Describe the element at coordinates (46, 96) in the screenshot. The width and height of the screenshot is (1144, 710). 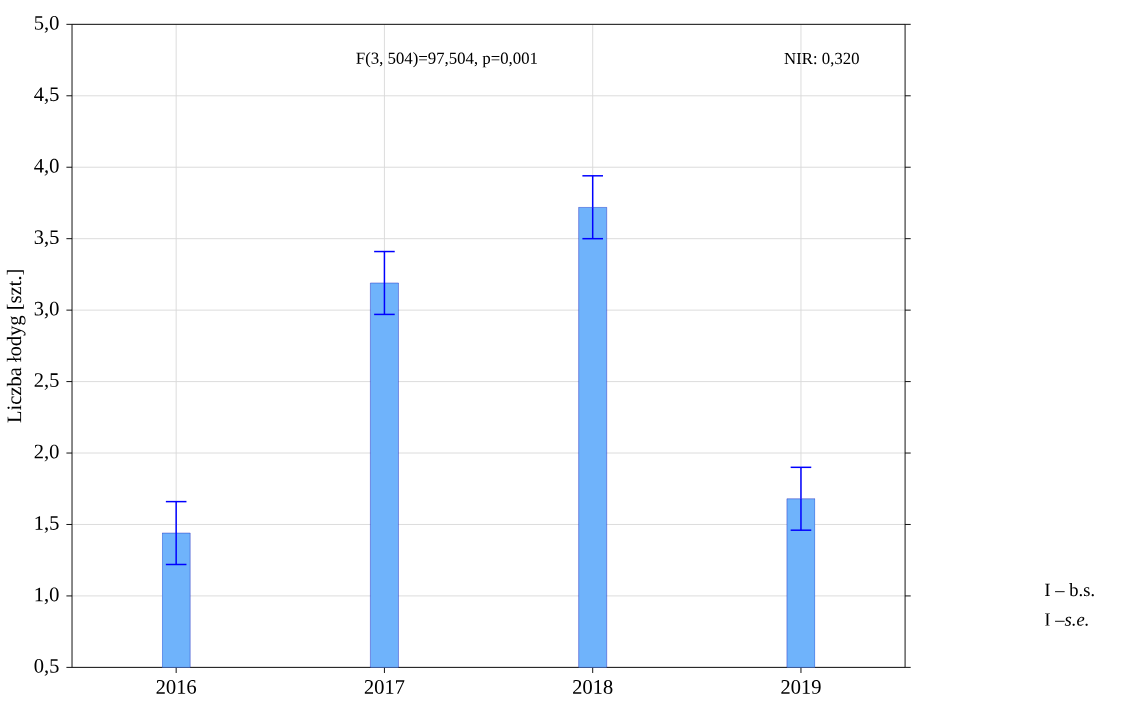
I see `y-tick-label: 4,5` at that location.